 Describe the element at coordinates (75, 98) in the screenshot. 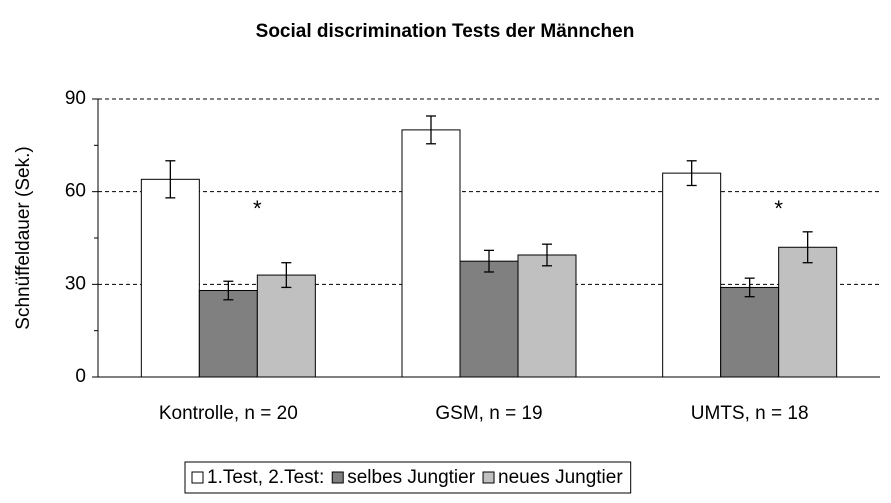

I see `y-tick-label: 90` at that location.